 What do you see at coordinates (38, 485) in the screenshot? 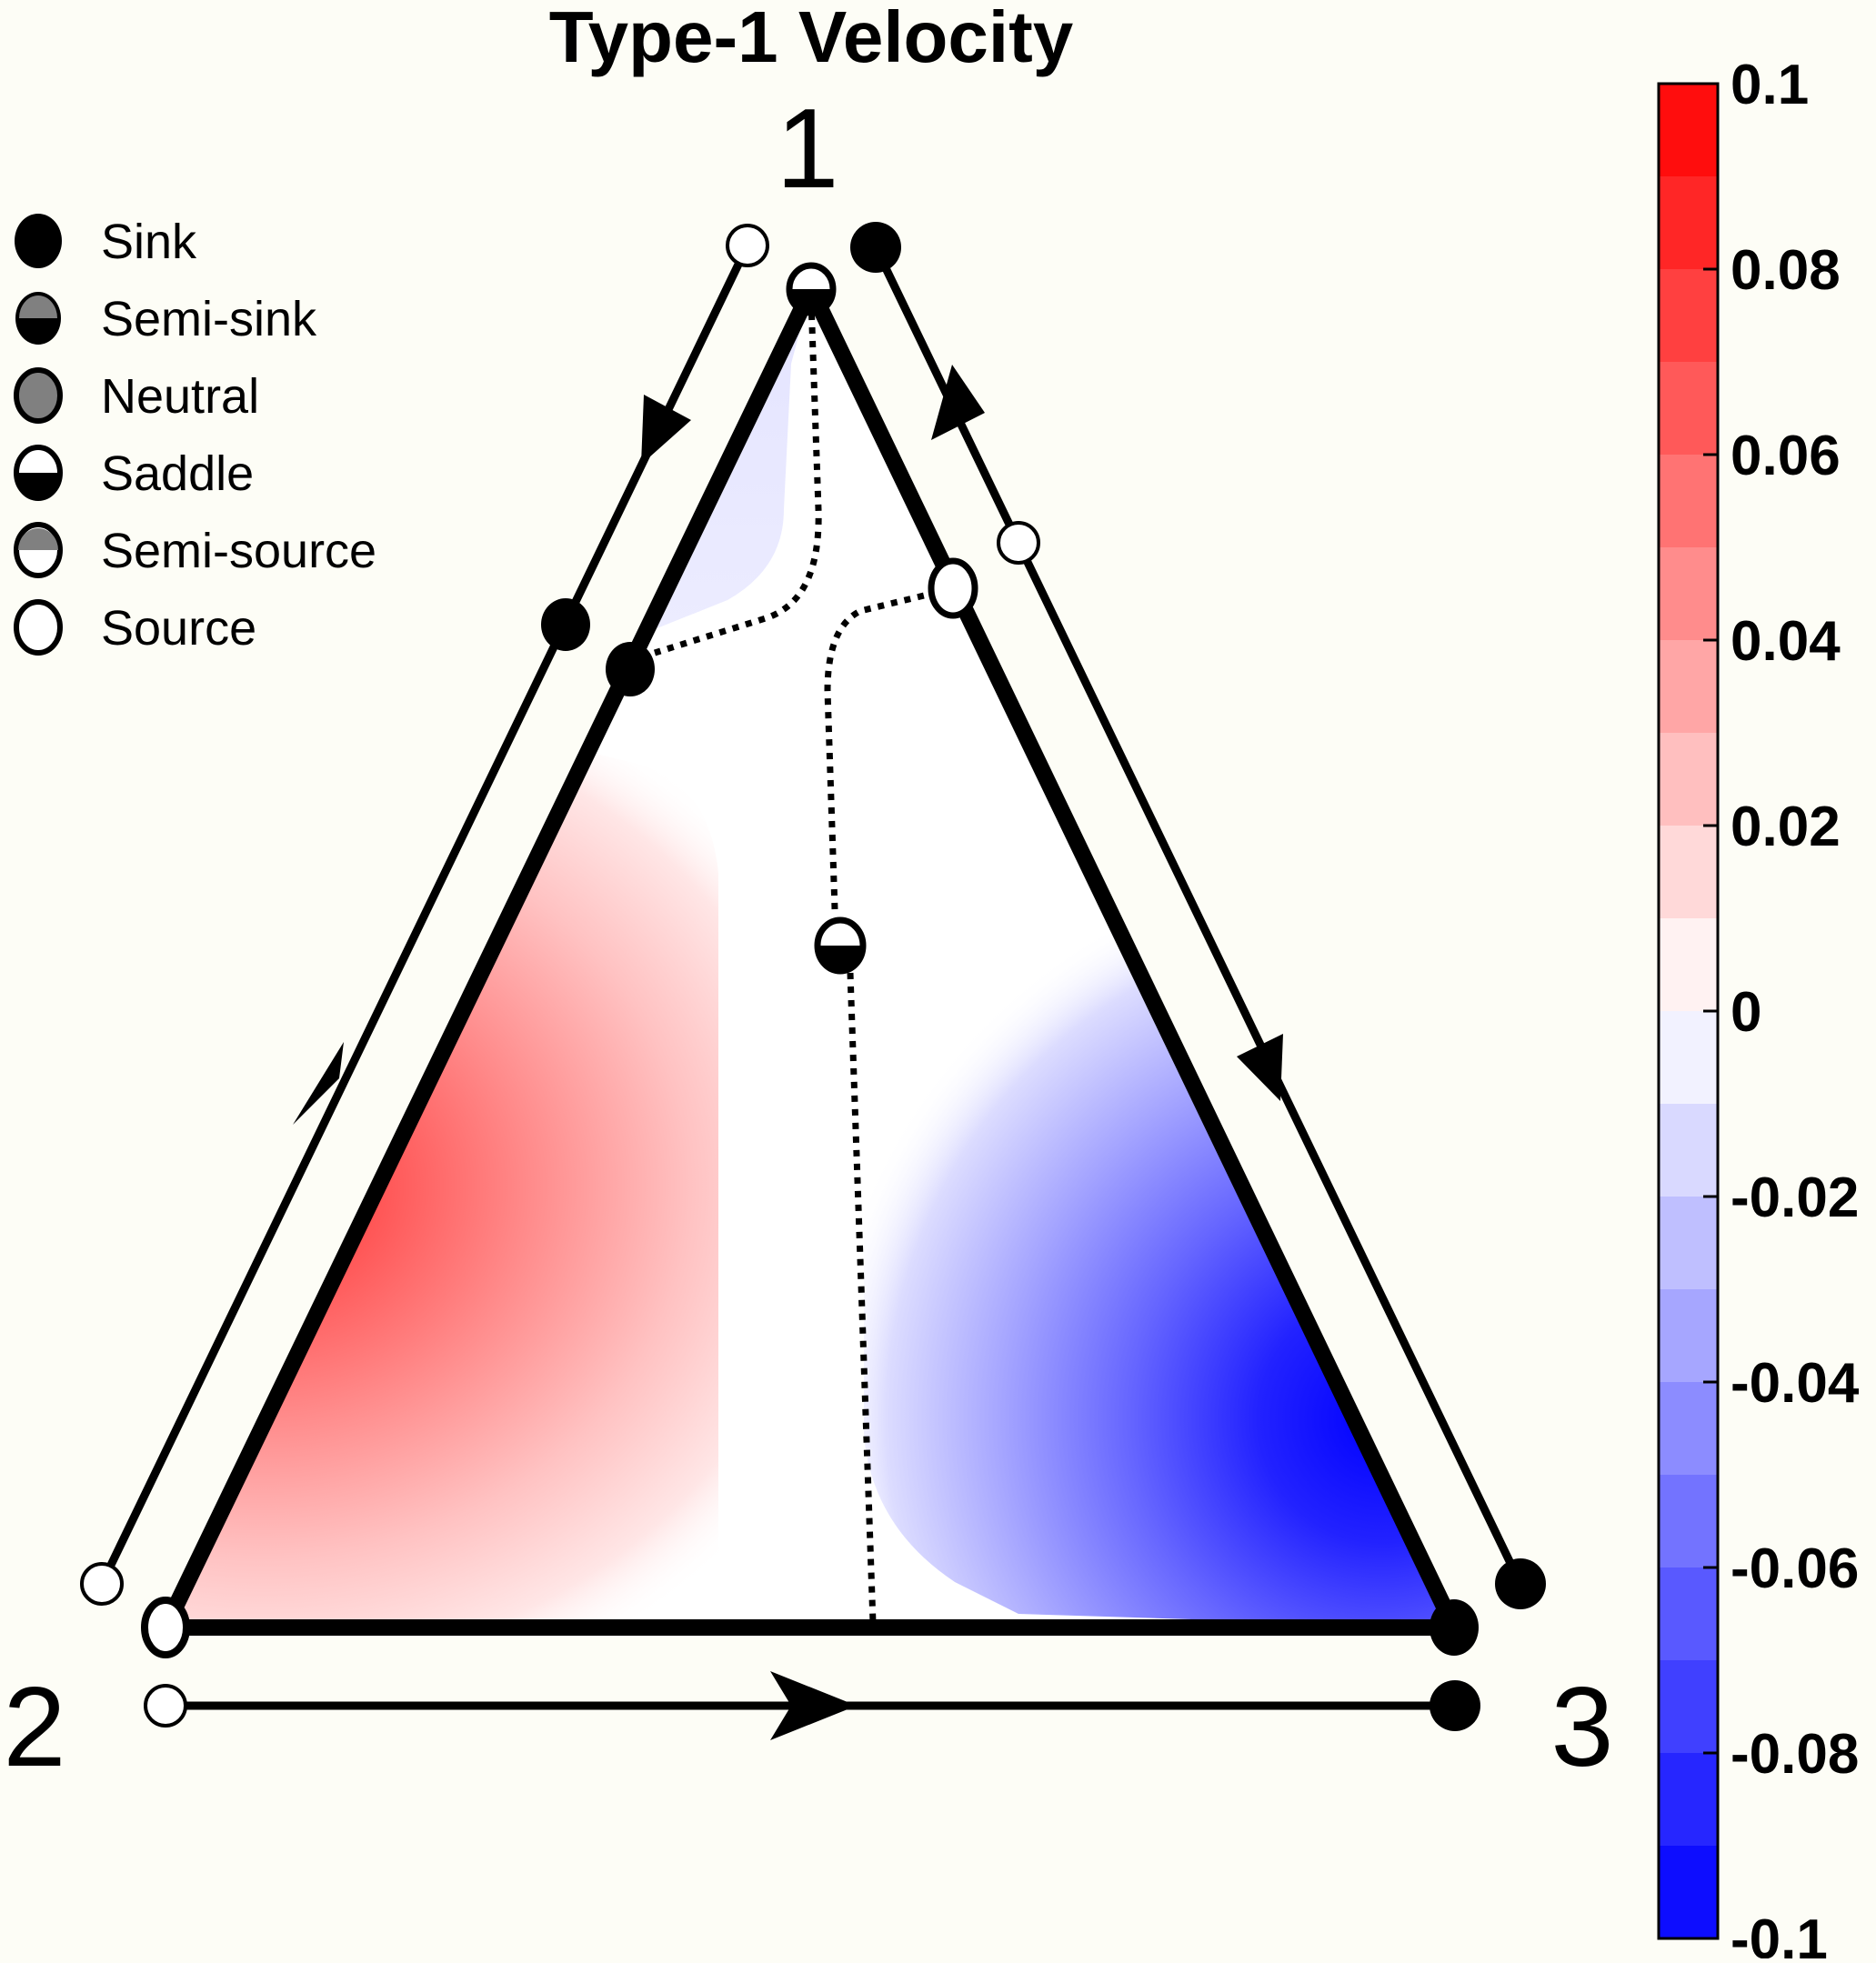
I see `saddle-marker-icon` at bounding box center [38, 485].